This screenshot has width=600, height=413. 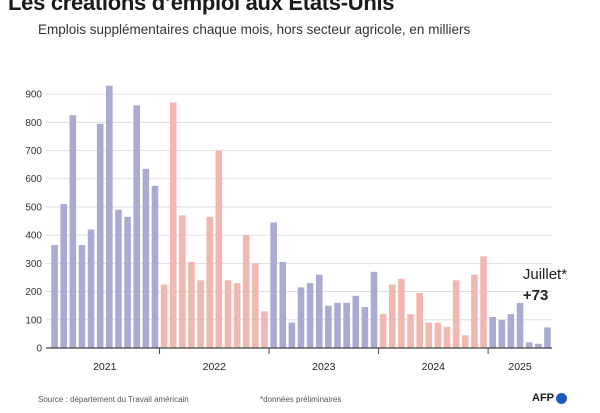 What do you see at coordinates (33, 236) in the screenshot?
I see `y-tick-label: 400` at bounding box center [33, 236].